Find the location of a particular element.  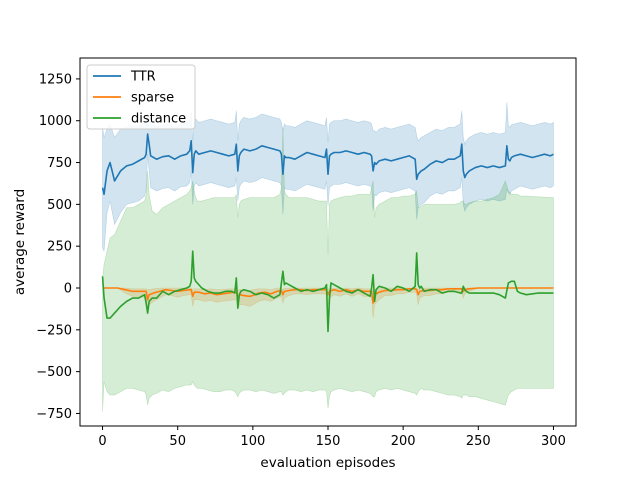

y-tick-label: 0 is located at coordinates (68, 289).